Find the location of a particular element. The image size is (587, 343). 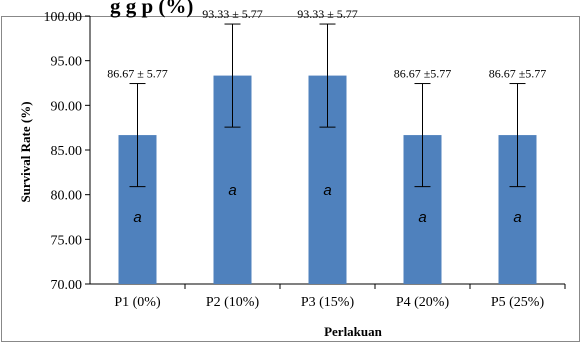

y-tick-label: 80.00 is located at coordinates (67, 196).